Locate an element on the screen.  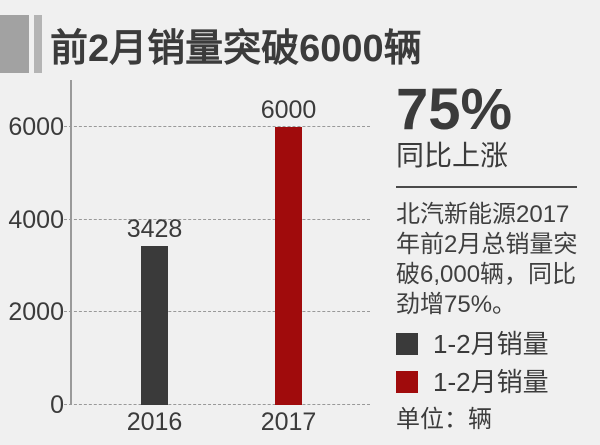
legend-swatch-dark is located at coordinates (407, 344).